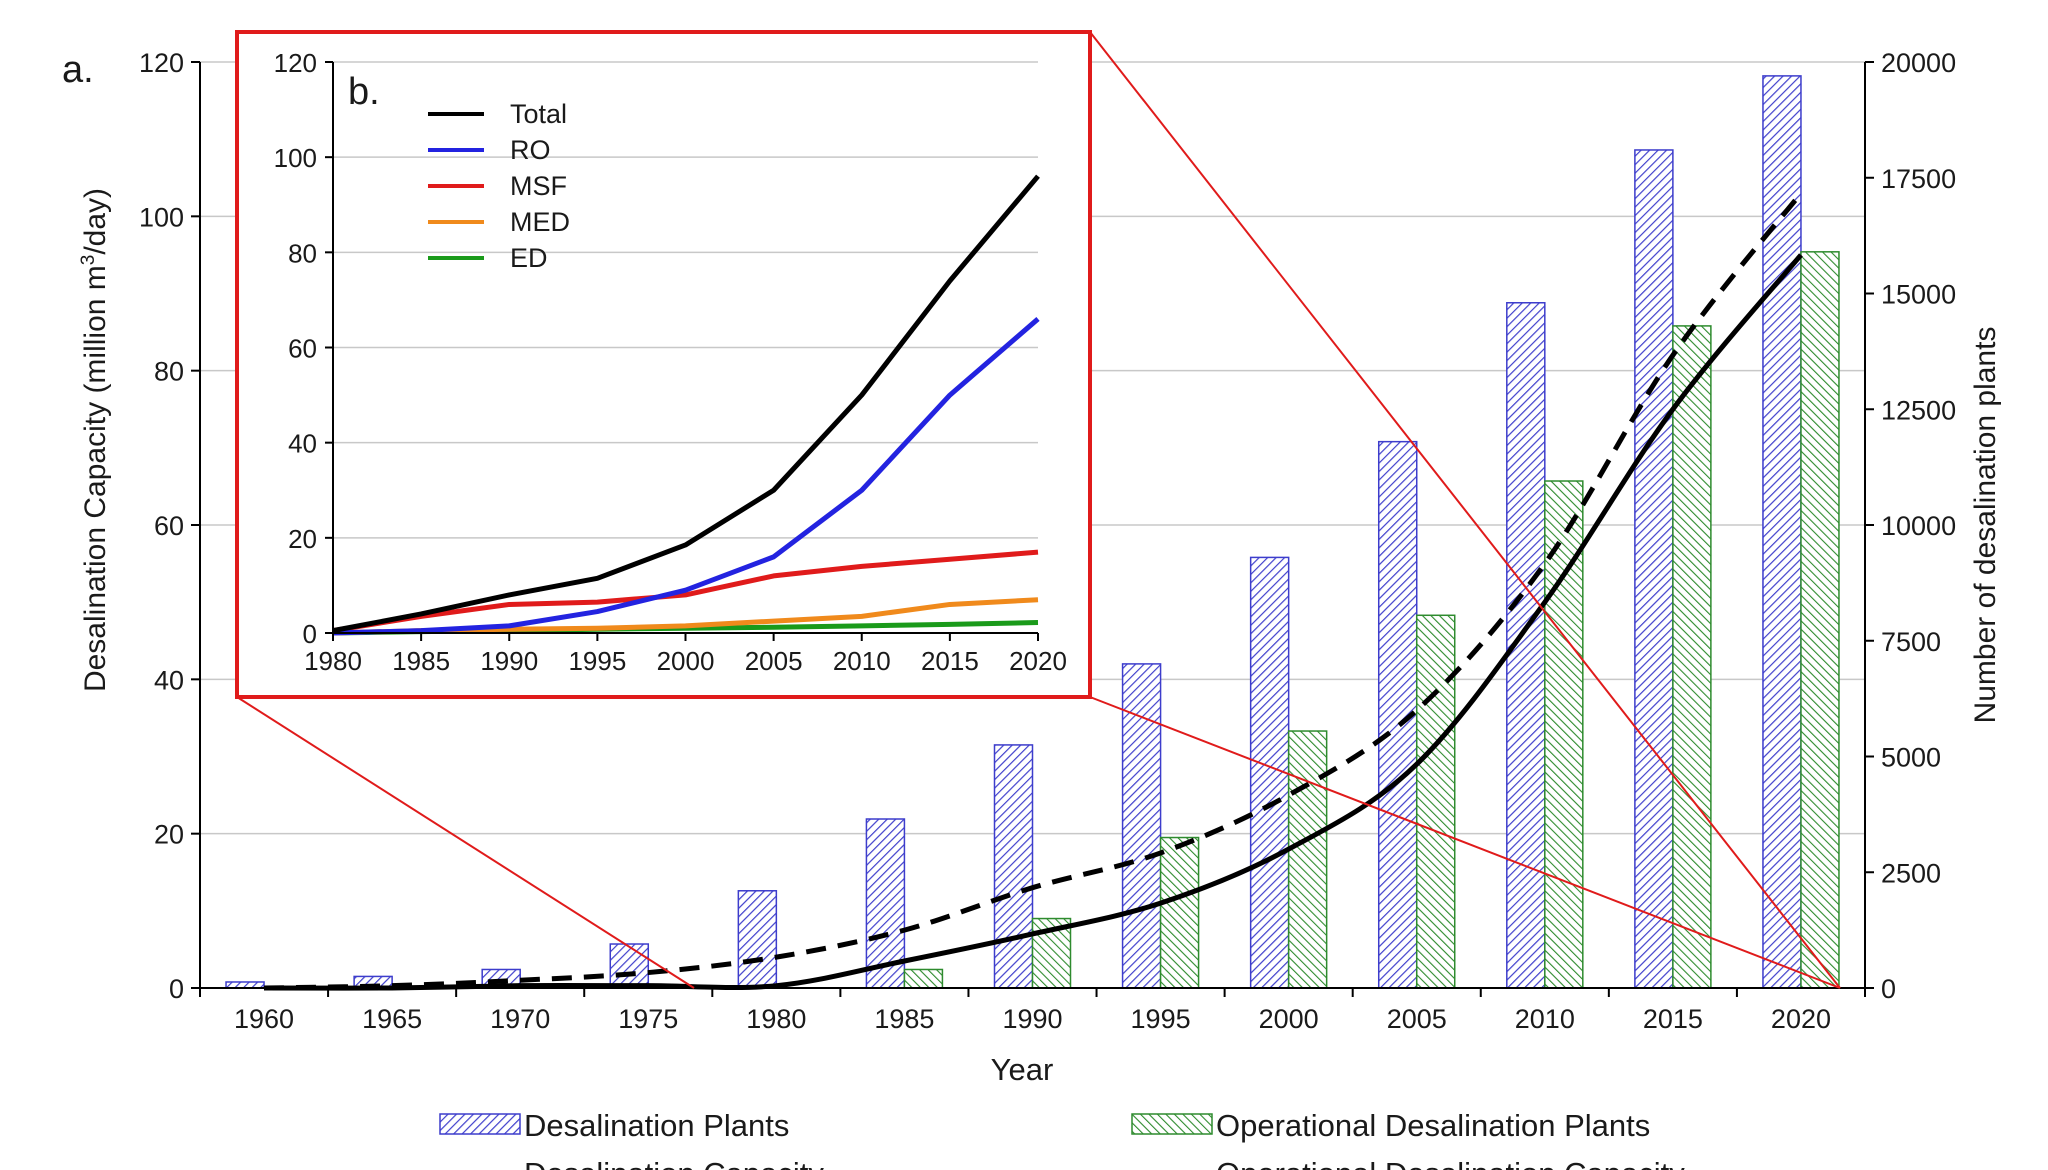 Image resolution: width=2048 pixels, height=1170 pixels. Describe the element at coordinates (538, 186) in the screenshot. I see `inset-legend-label-msf: MSF` at that location.